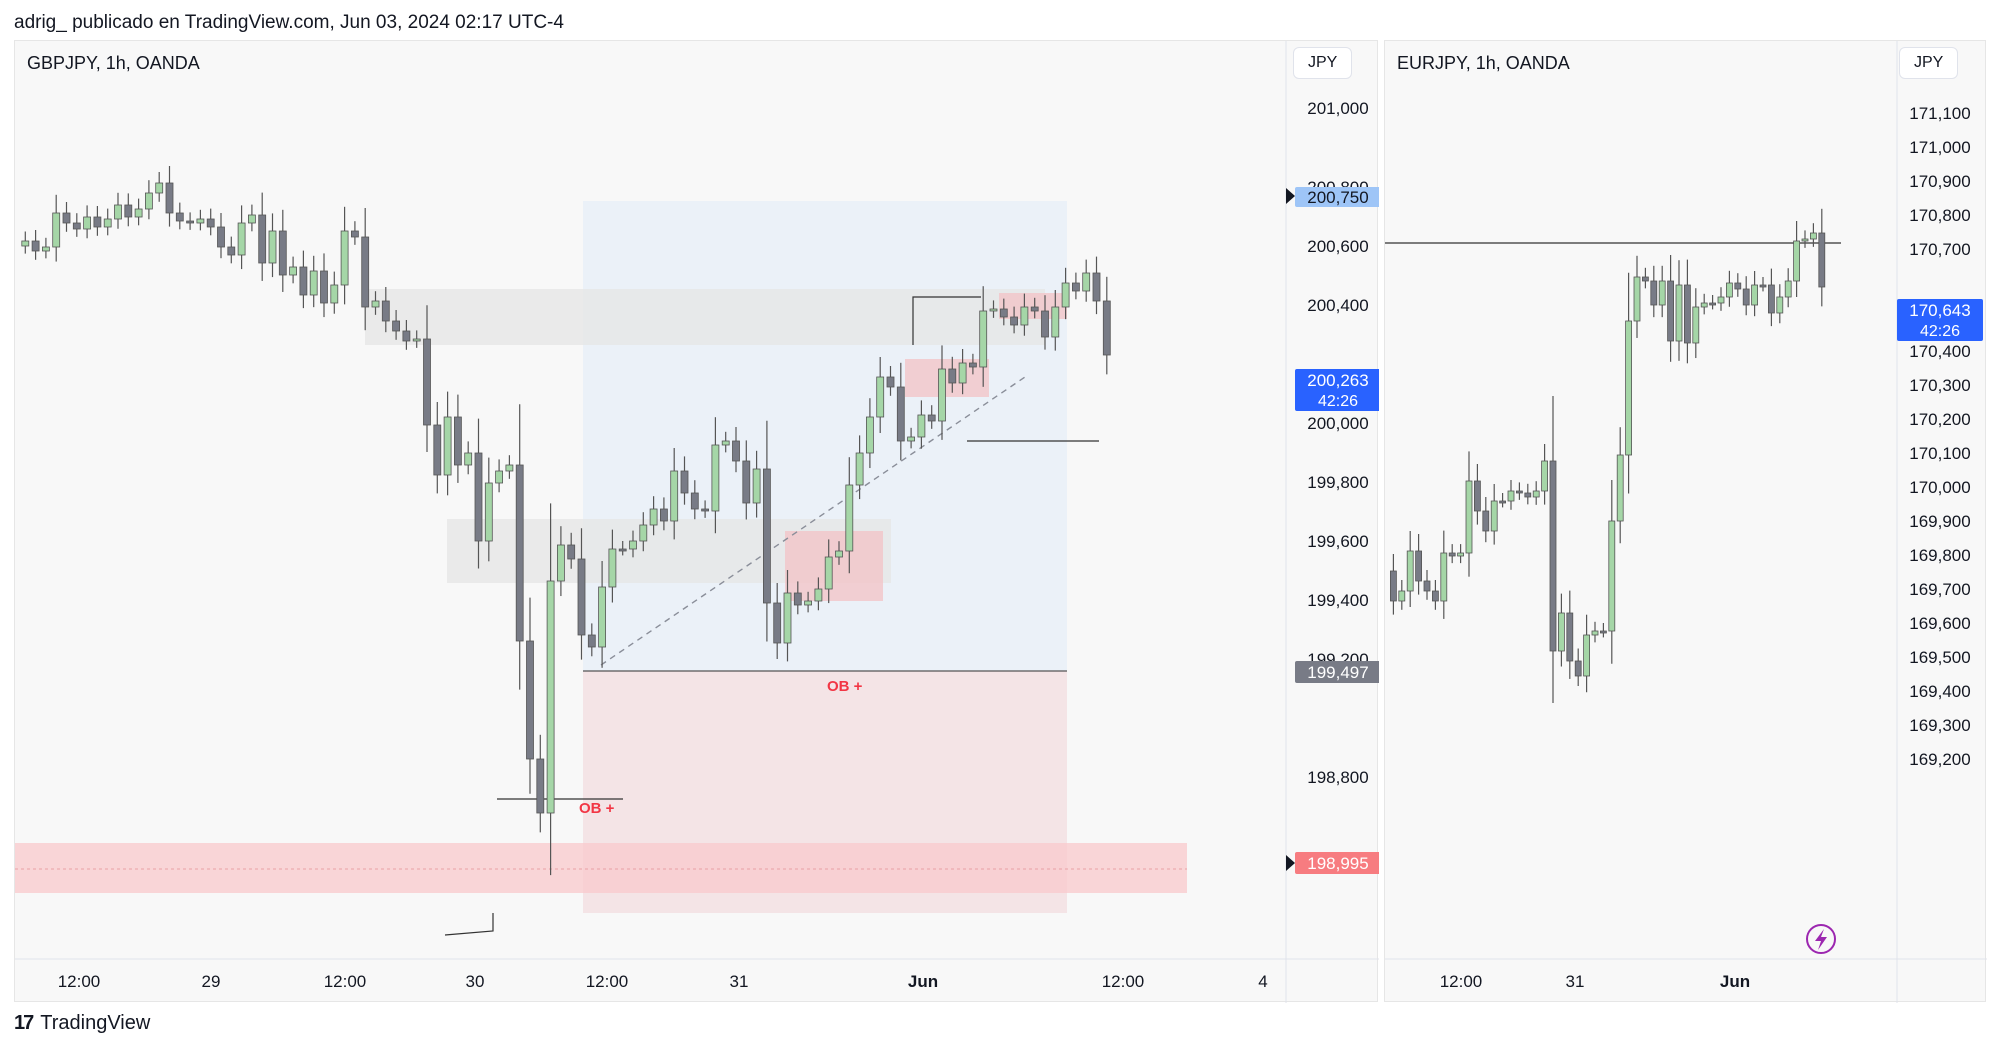 Image resolution: width=2000 pixels, height=1048 pixels. What do you see at coordinates (1483, 63) in the screenshot?
I see `eurjpy-chart-title: EURJPY, 1h, OANDA` at bounding box center [1483, 63].